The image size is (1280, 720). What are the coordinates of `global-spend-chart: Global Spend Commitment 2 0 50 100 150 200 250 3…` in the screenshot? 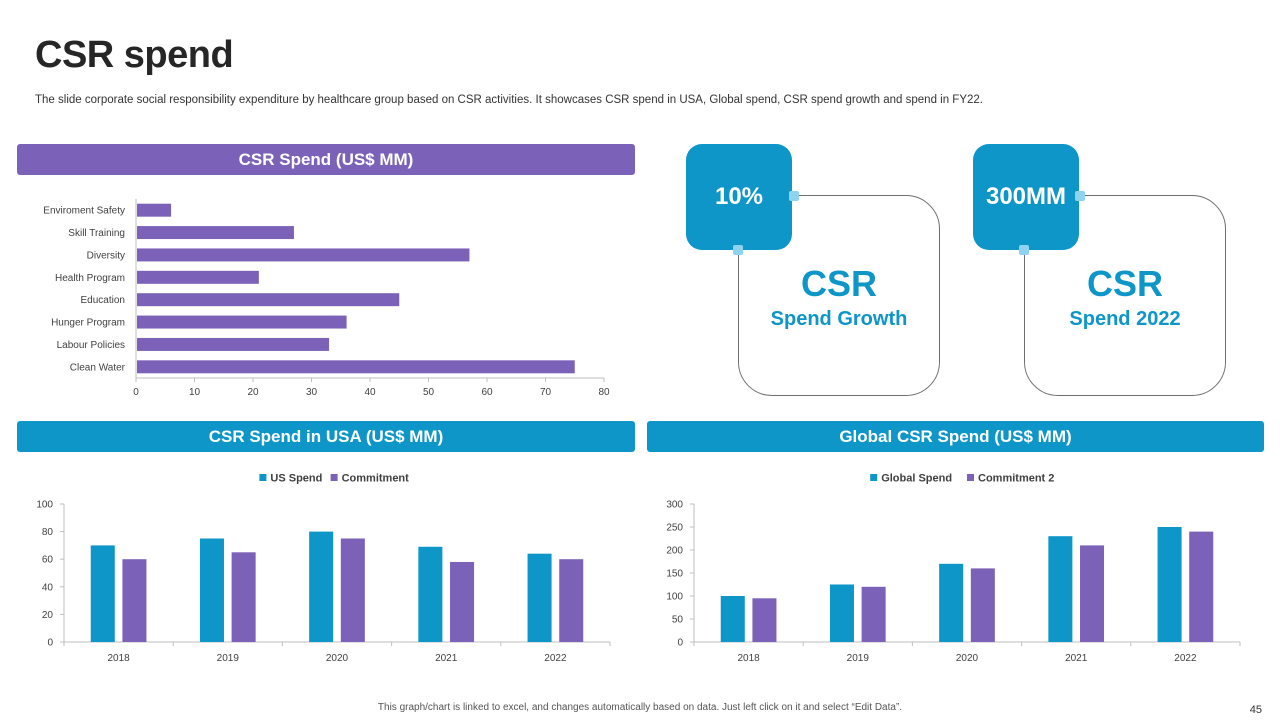 It's located at (960, 567).